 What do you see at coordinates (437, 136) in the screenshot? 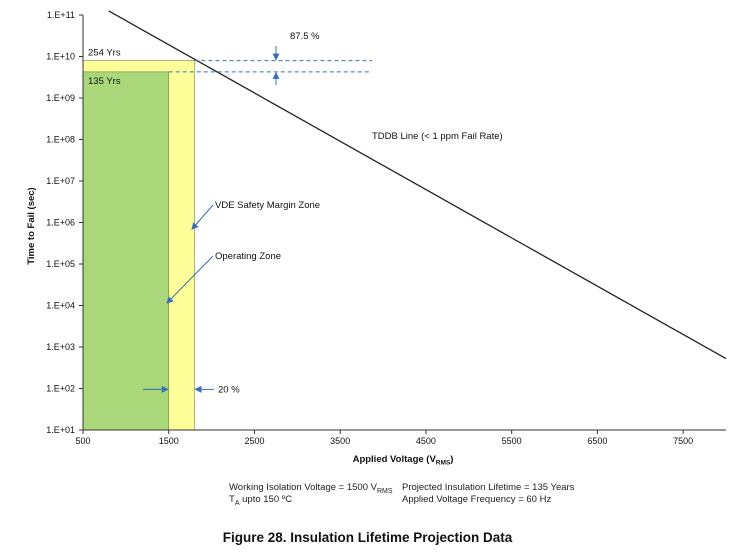
I see `label-tddb-line: TDDB Line (< 1 ppm Fail Rate)` at bounding box center [437, 136].